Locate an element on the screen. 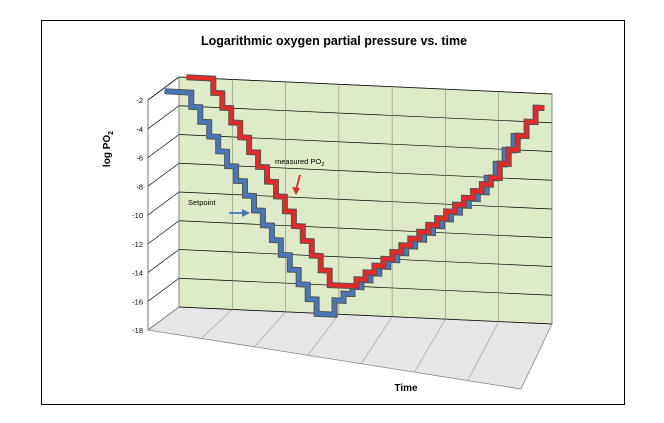 Image resolution: width=664 pixels, height=423 pixels. y-tick-label: -18 is located at coordinates (137, 330).